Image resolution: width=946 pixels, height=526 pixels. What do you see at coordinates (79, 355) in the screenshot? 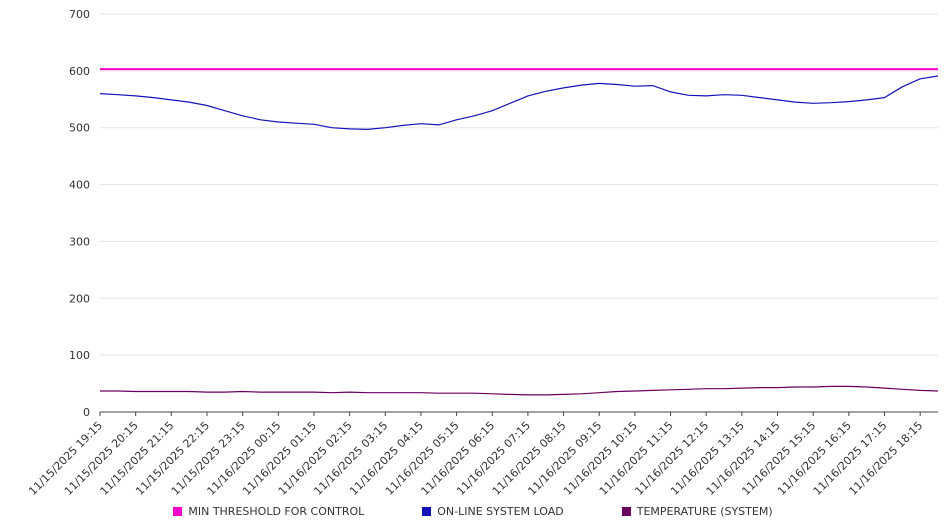
I see `svg-text: 100` at bounding box center [79, 355].